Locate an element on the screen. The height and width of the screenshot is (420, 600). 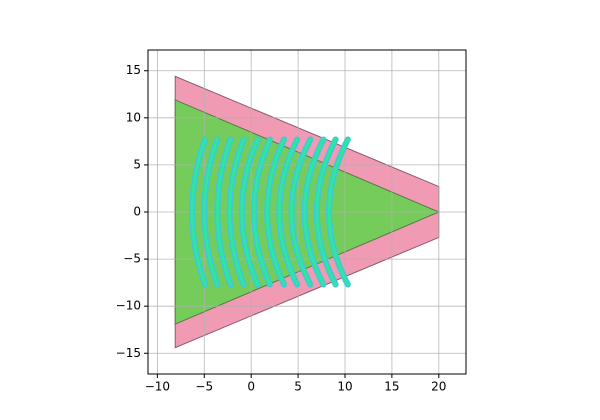
x-tick-label: 10 is located at coordinates (344, 387).